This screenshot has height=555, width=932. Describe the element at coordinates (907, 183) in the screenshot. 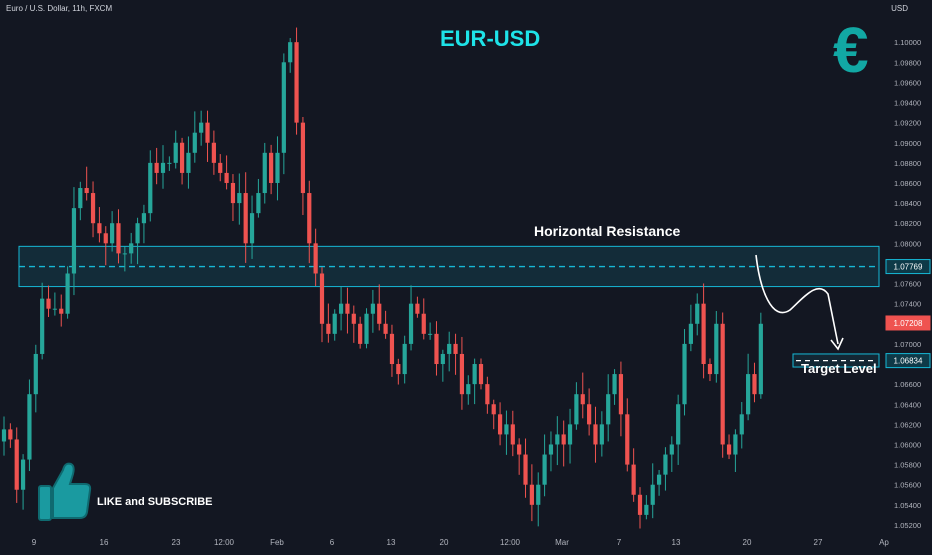

I see `price-tick-label: 1.08600` at that location.